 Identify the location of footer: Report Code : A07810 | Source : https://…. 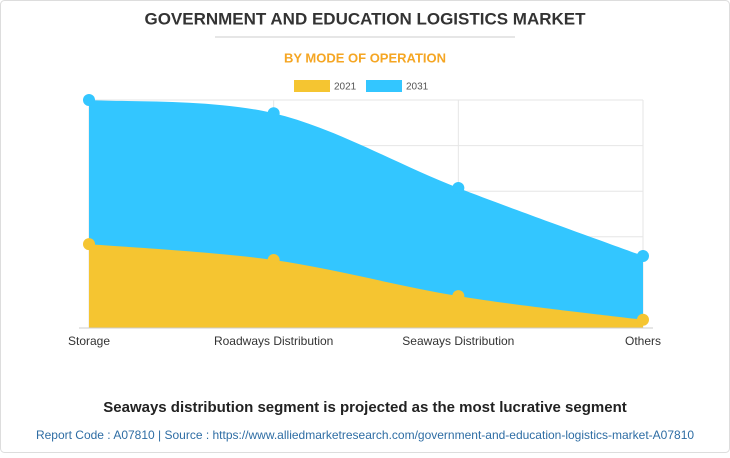
(365, 435).